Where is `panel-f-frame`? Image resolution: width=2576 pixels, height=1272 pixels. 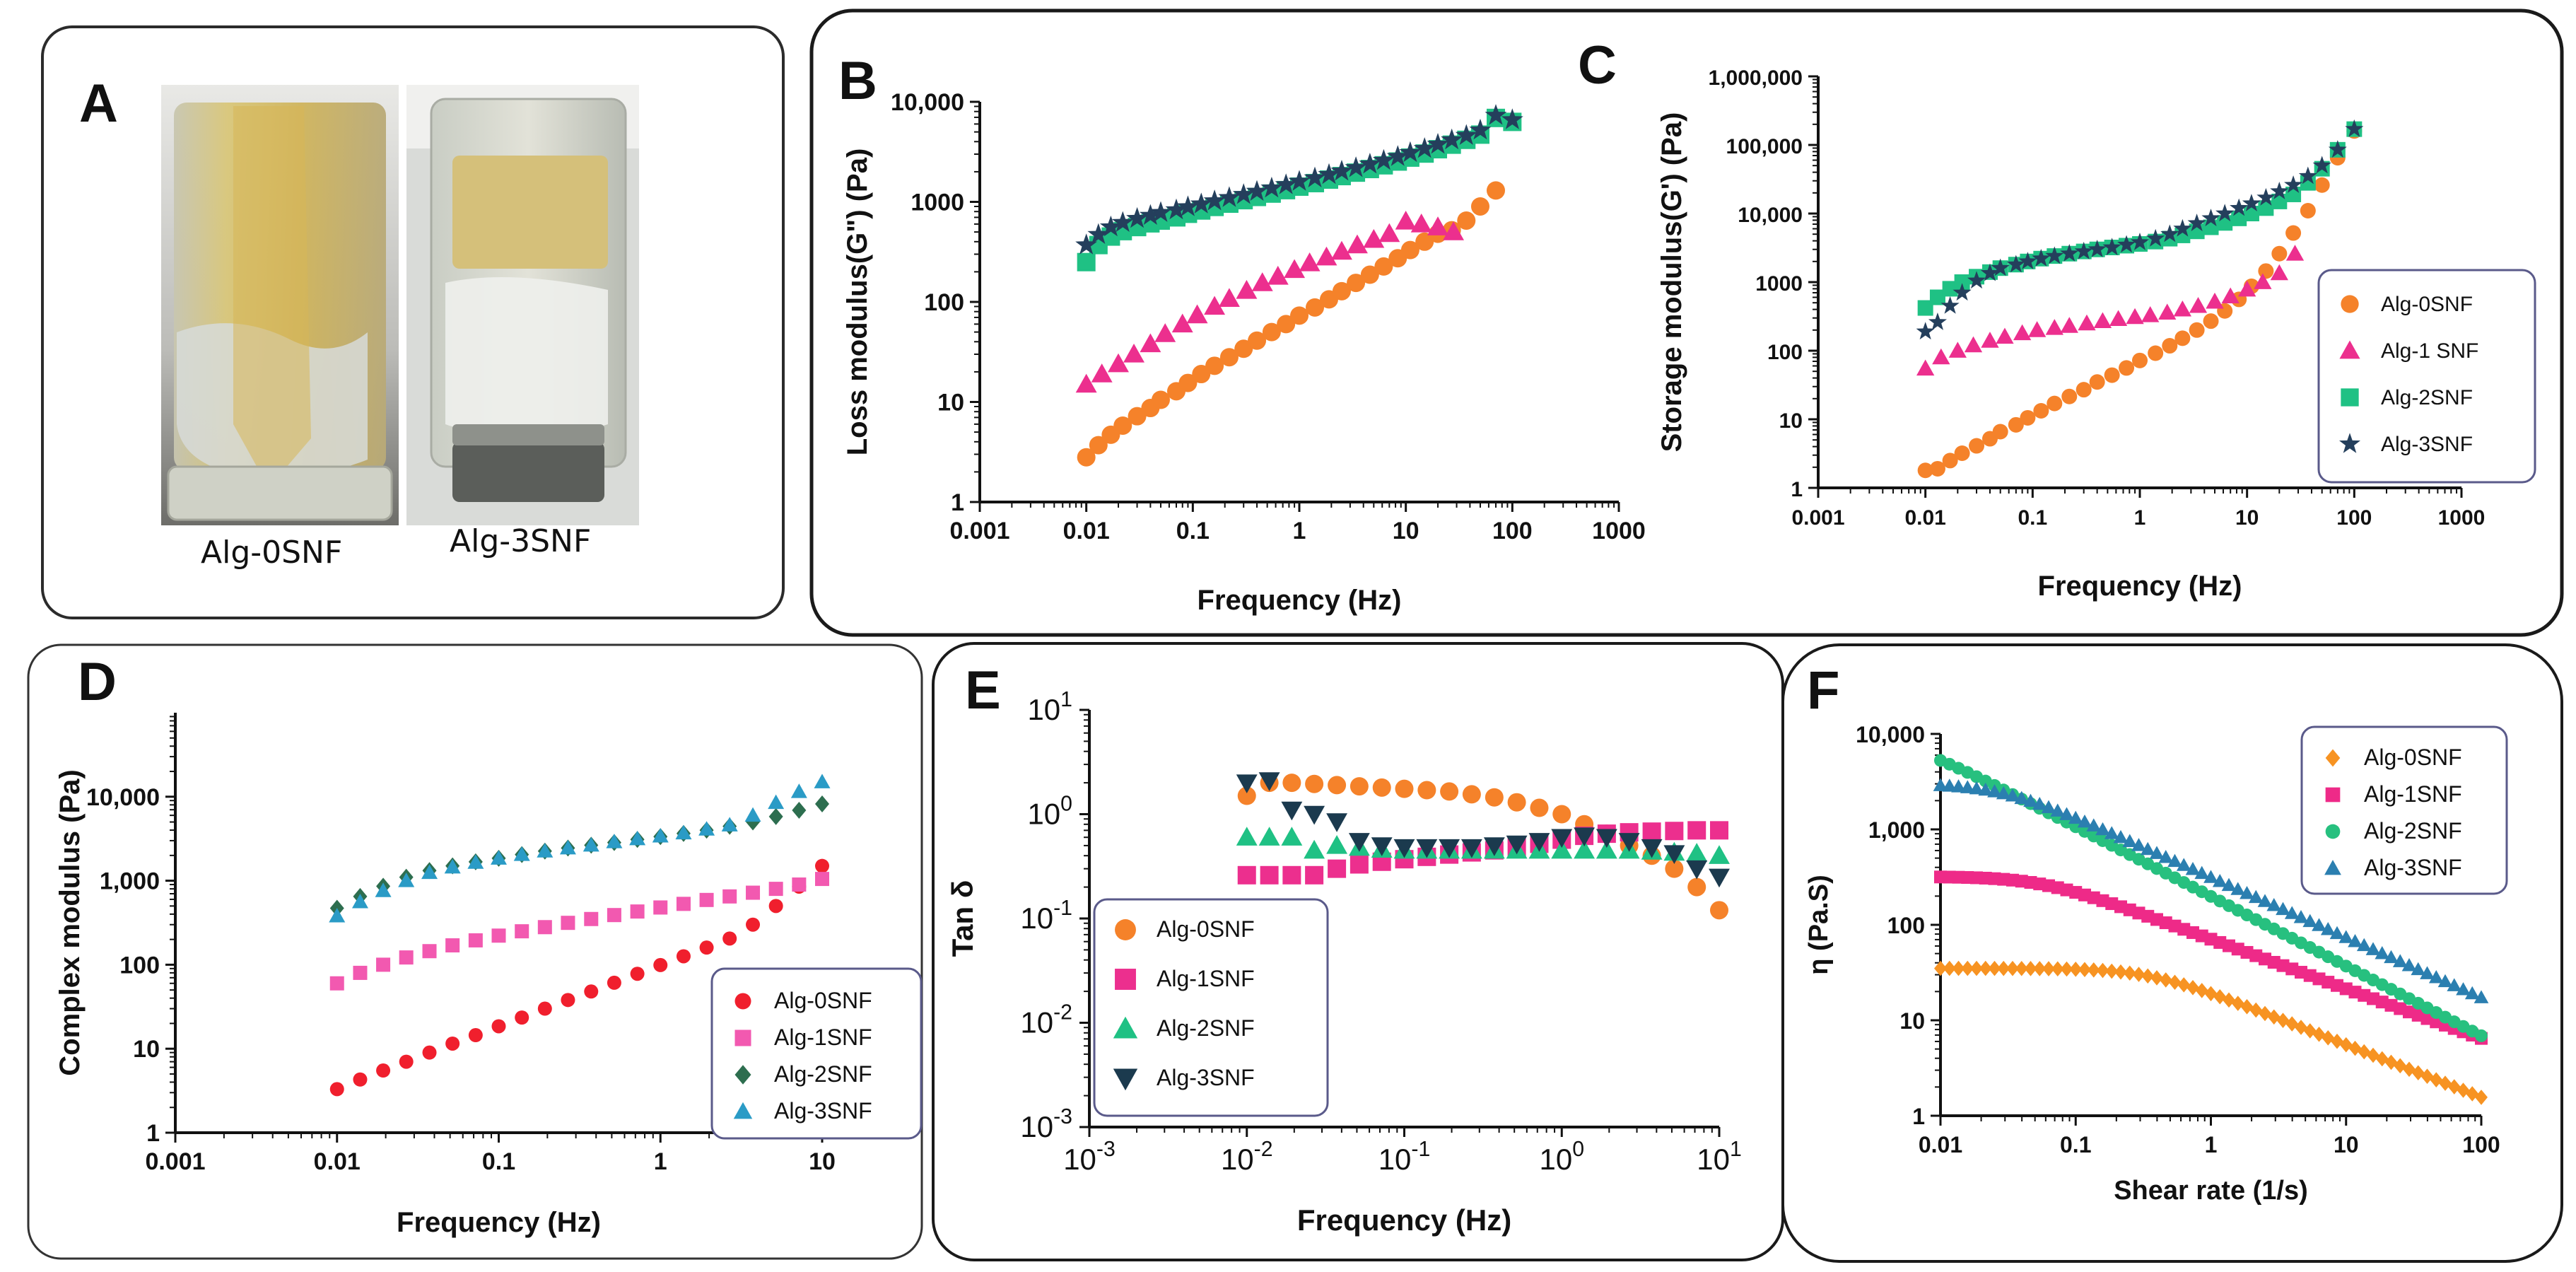 panel-f-frame is located at coordinates (2172, 953).